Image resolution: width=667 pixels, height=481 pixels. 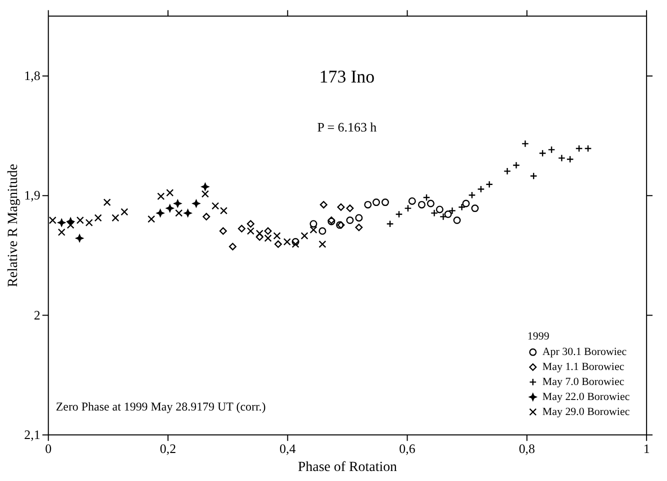 I want to click on x-tick-label: 0,4, so click(x=288, y=448).